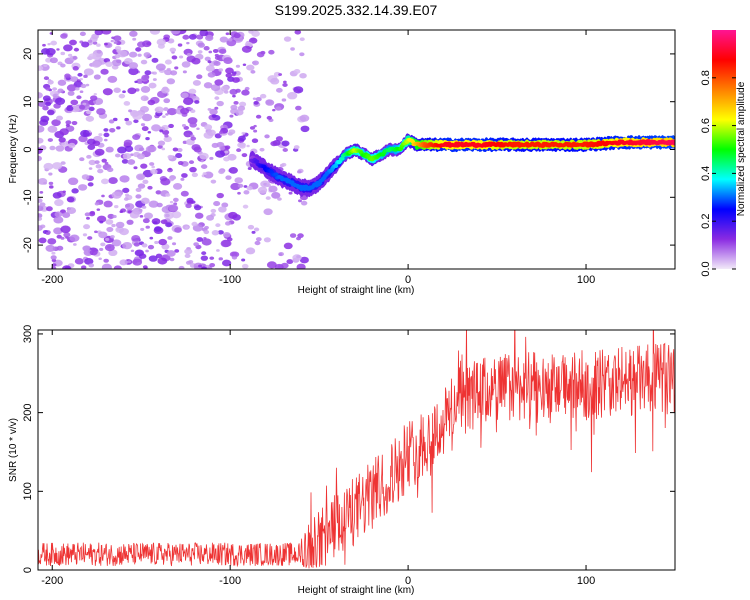 The width and height of the screenshot is (750, 600). What do you see at coordinates (706, 125) in the screenshot?
I see `colorbar-tick-label: 0.6` at bounding box center [706, 125].